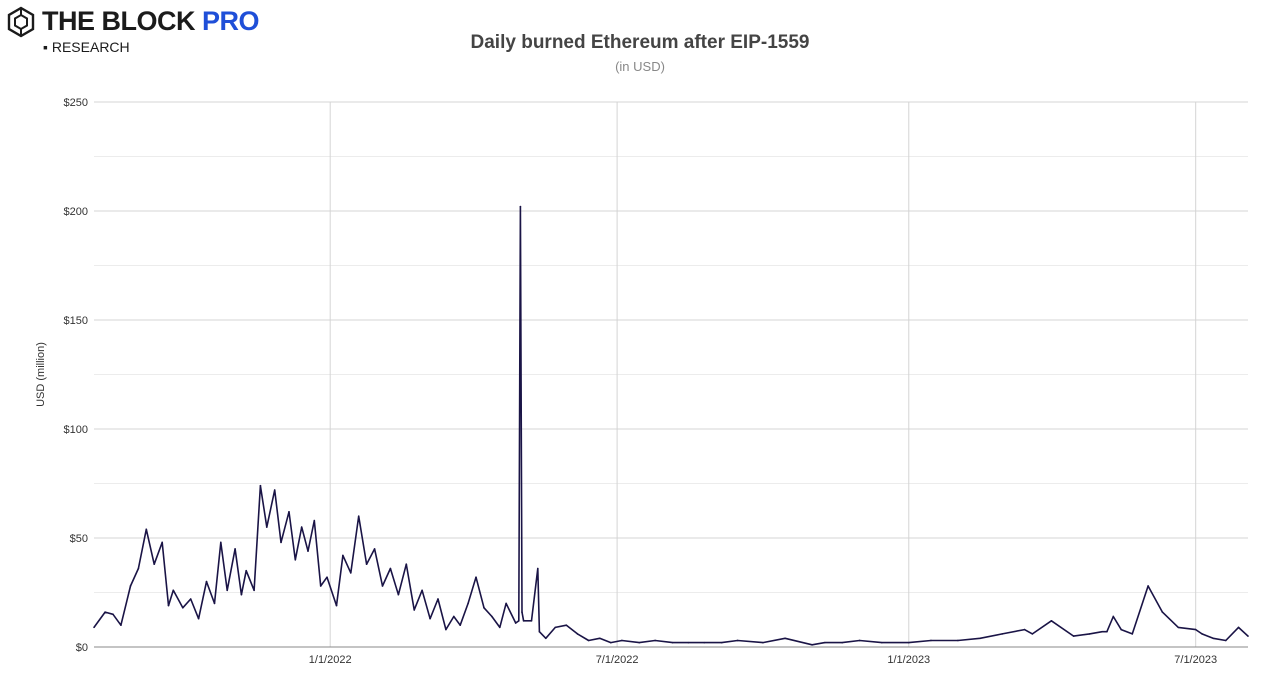 The height and width of the screenshot is (694, 1280). Describe the element at coordinates (76, 321) in the screenshot. I see `y-tick-label: $150` at that location.